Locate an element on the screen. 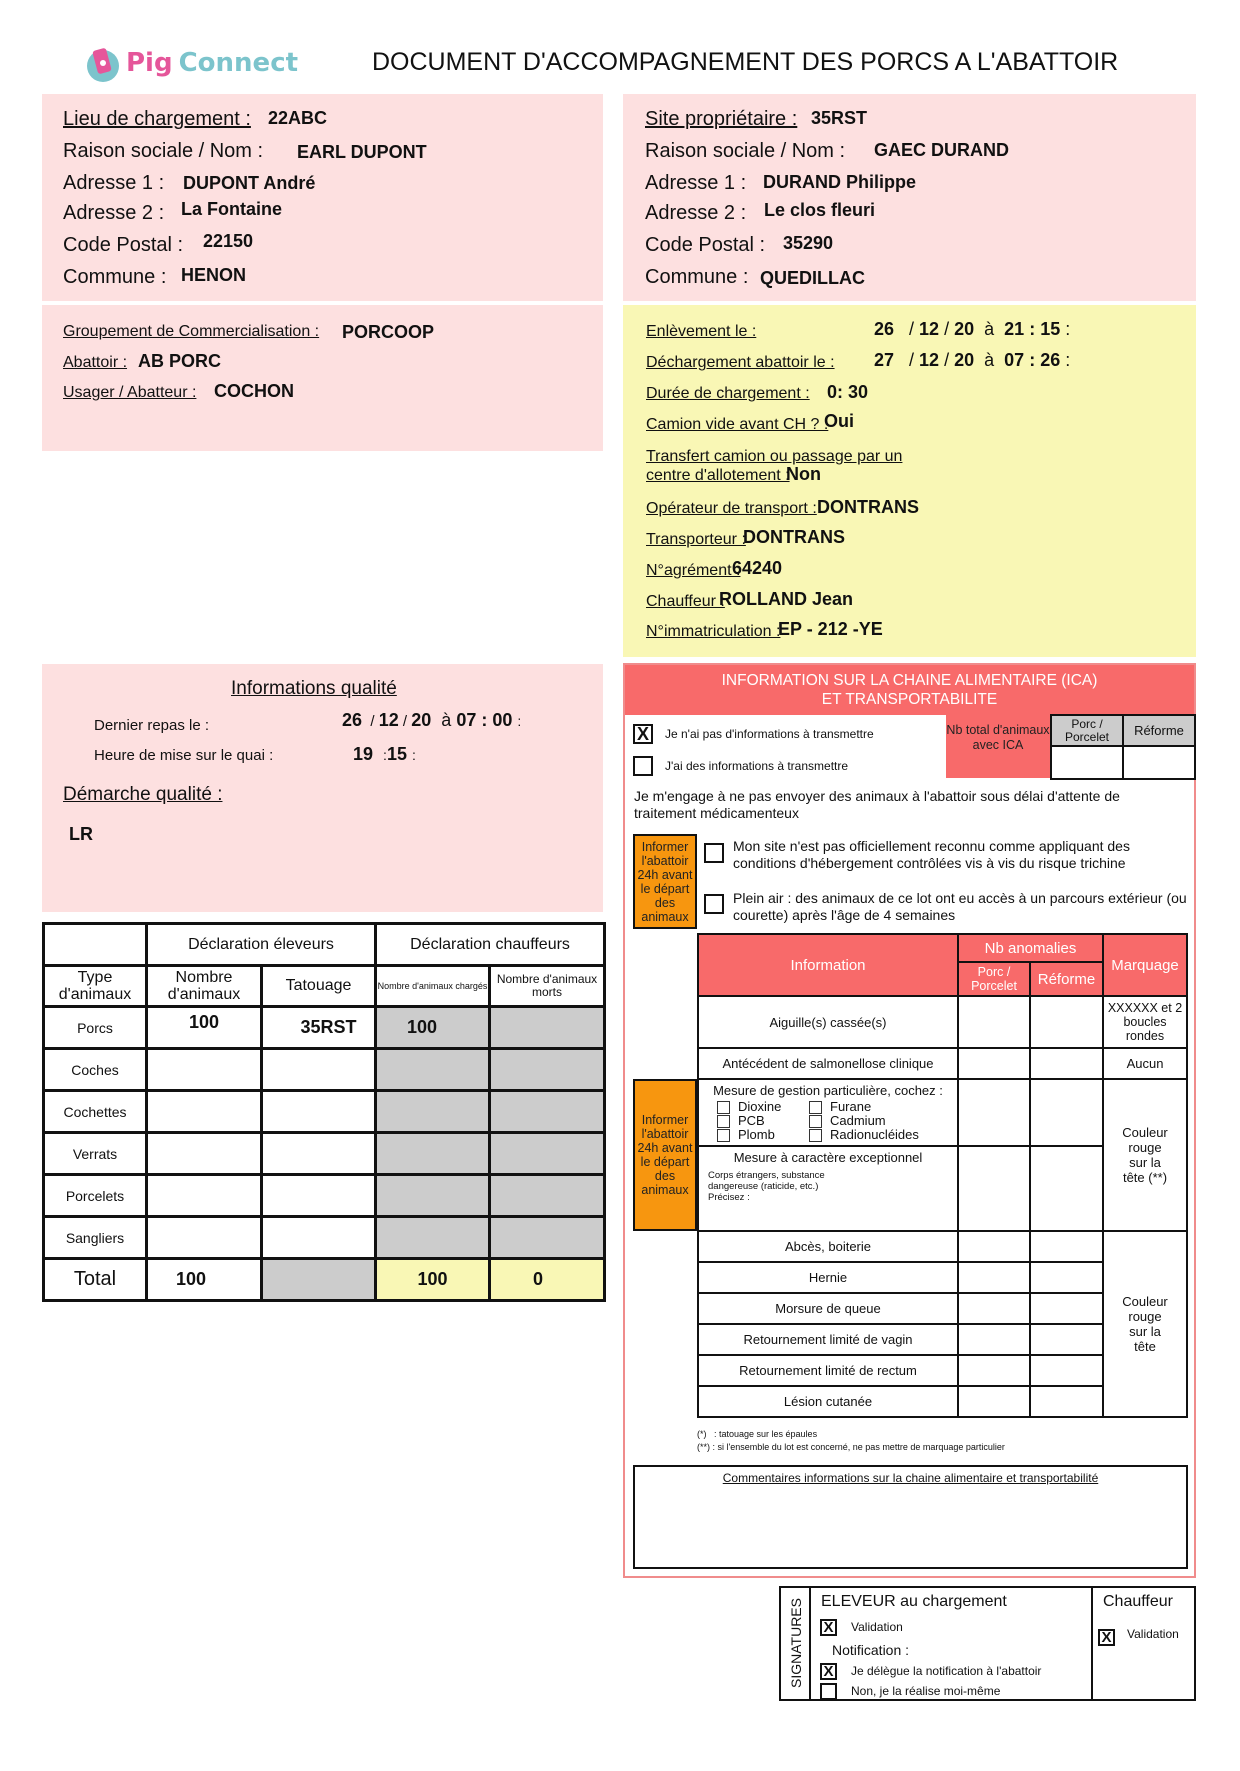 The image size is (1240, 1771). mesure-exc-reforme is located at coordinates (1066, 1188).